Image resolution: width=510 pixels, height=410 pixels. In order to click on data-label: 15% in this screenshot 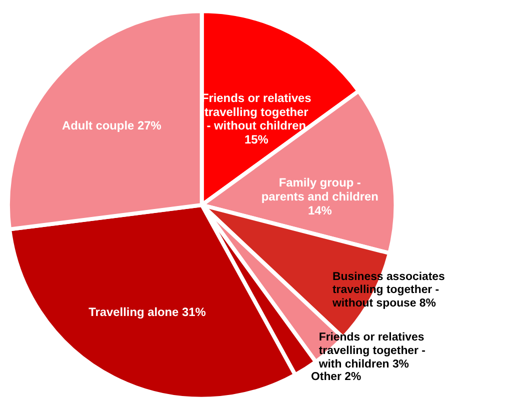, I will do `click(256, 139)`.